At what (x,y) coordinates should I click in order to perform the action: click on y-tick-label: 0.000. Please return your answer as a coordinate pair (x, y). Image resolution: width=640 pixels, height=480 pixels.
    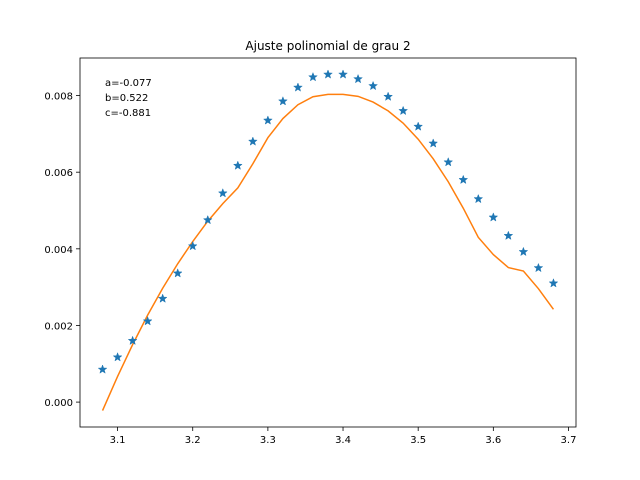
    Looking at the image, I should click on (58, 403).